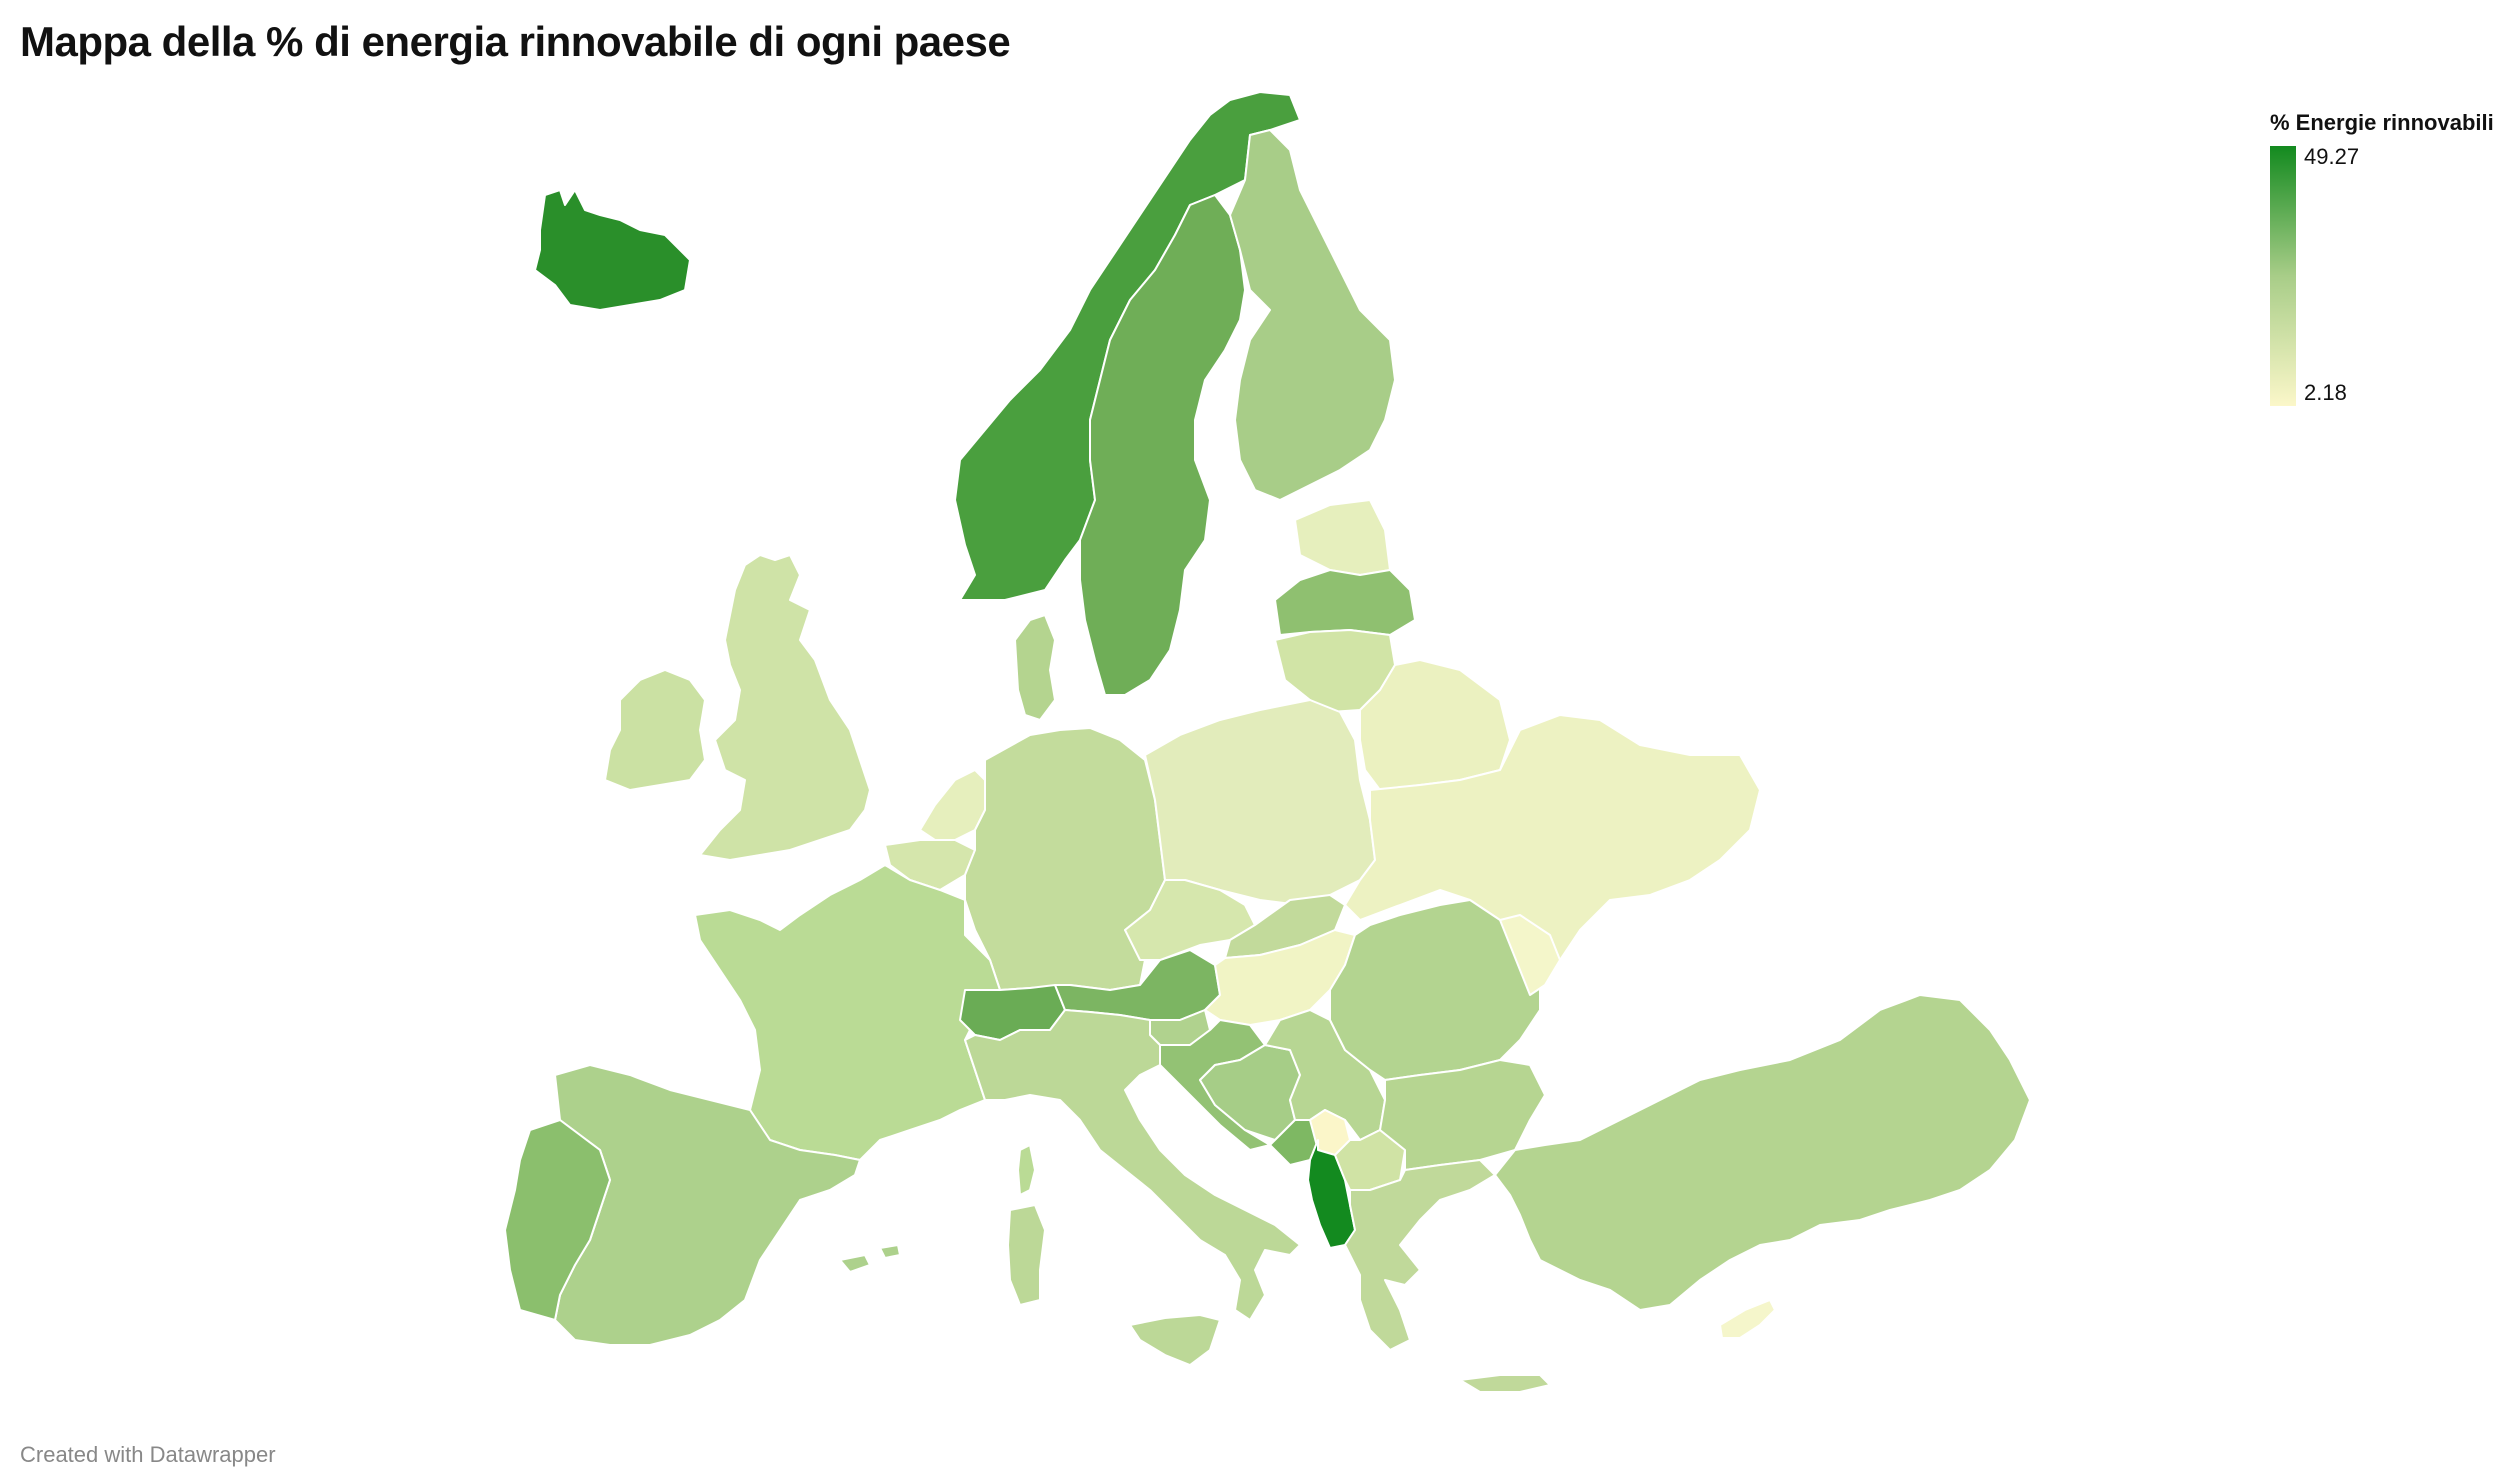 The height and width of the screenshot is (1482, 2520). I want to click on country-ireland, so click(655, 730).